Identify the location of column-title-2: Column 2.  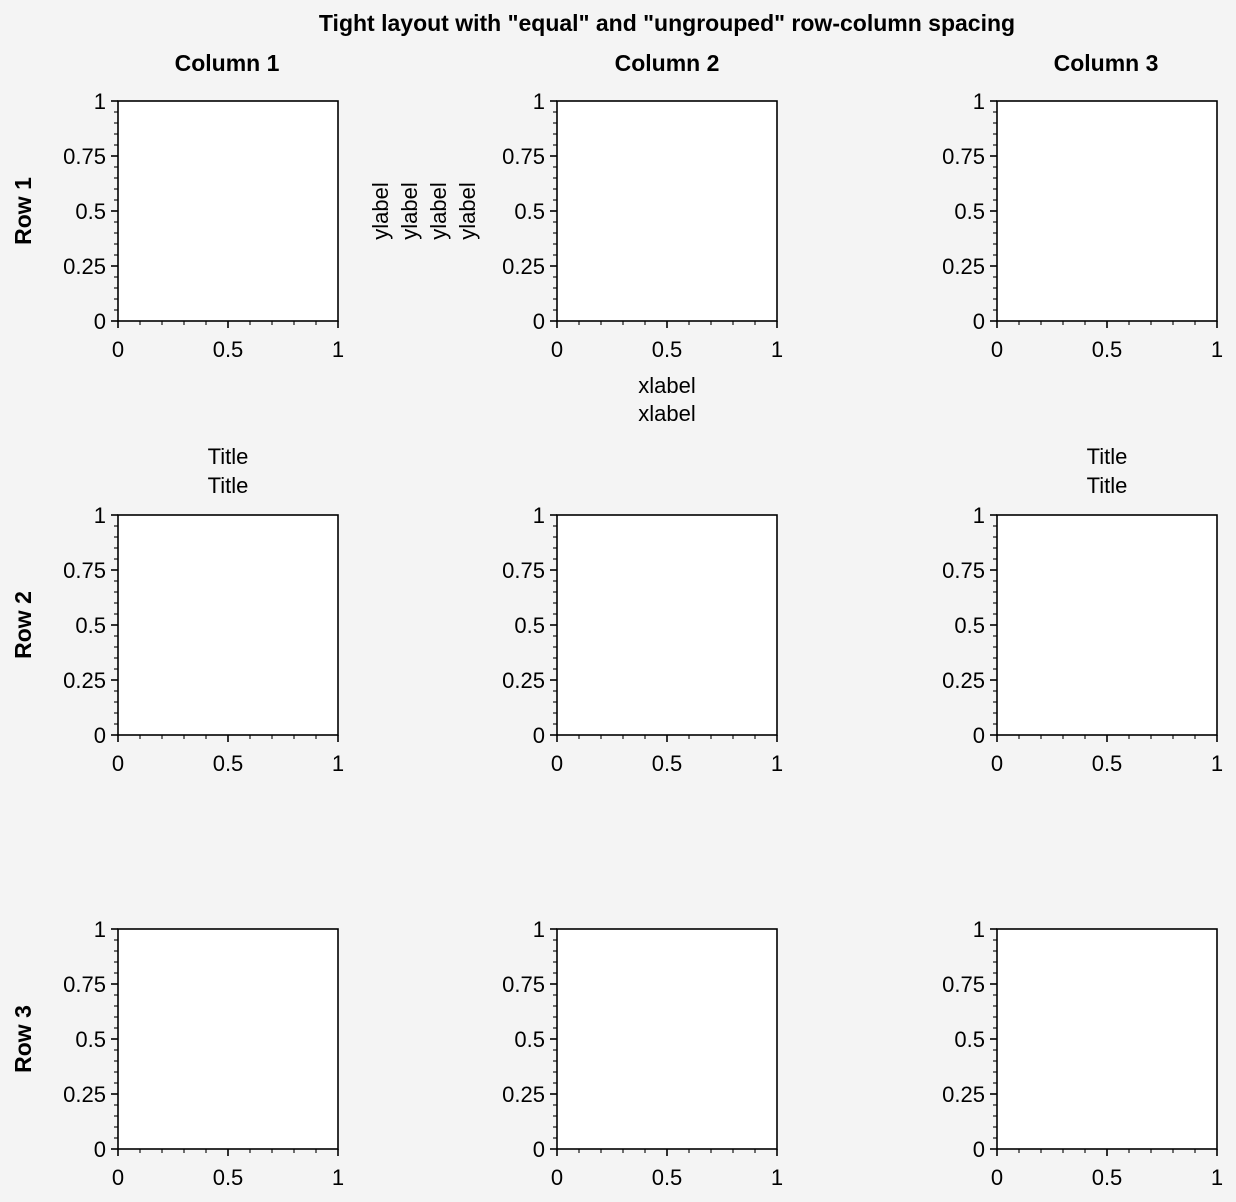
(667, 63).